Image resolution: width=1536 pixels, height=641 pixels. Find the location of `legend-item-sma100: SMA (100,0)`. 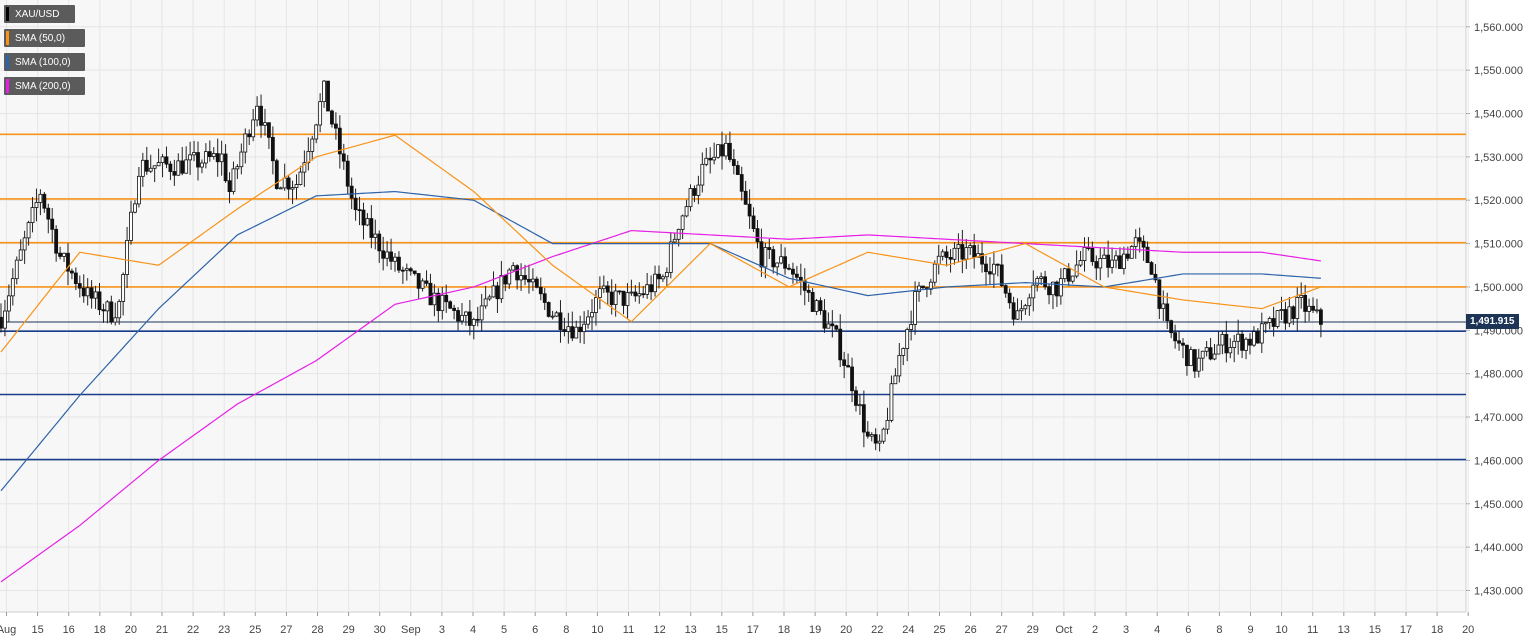

legend-item-sma100: SMA (100,0) is located at coordinates (44, 62).